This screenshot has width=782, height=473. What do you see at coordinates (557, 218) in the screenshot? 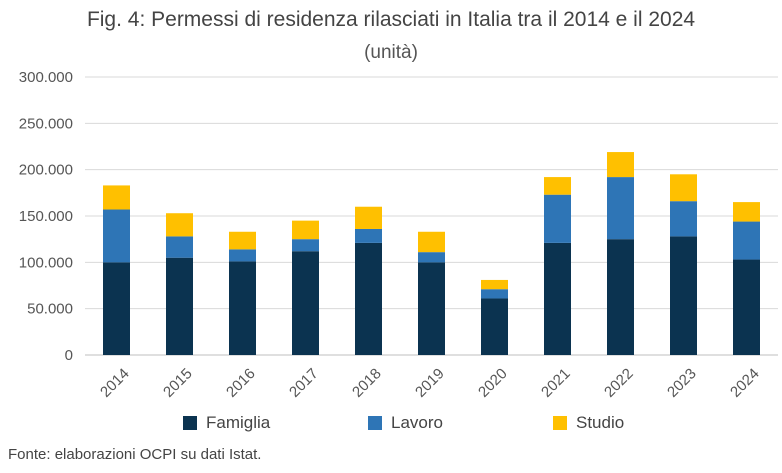
I see `bar-lavoro-2021` at bounding box center [557, 218].